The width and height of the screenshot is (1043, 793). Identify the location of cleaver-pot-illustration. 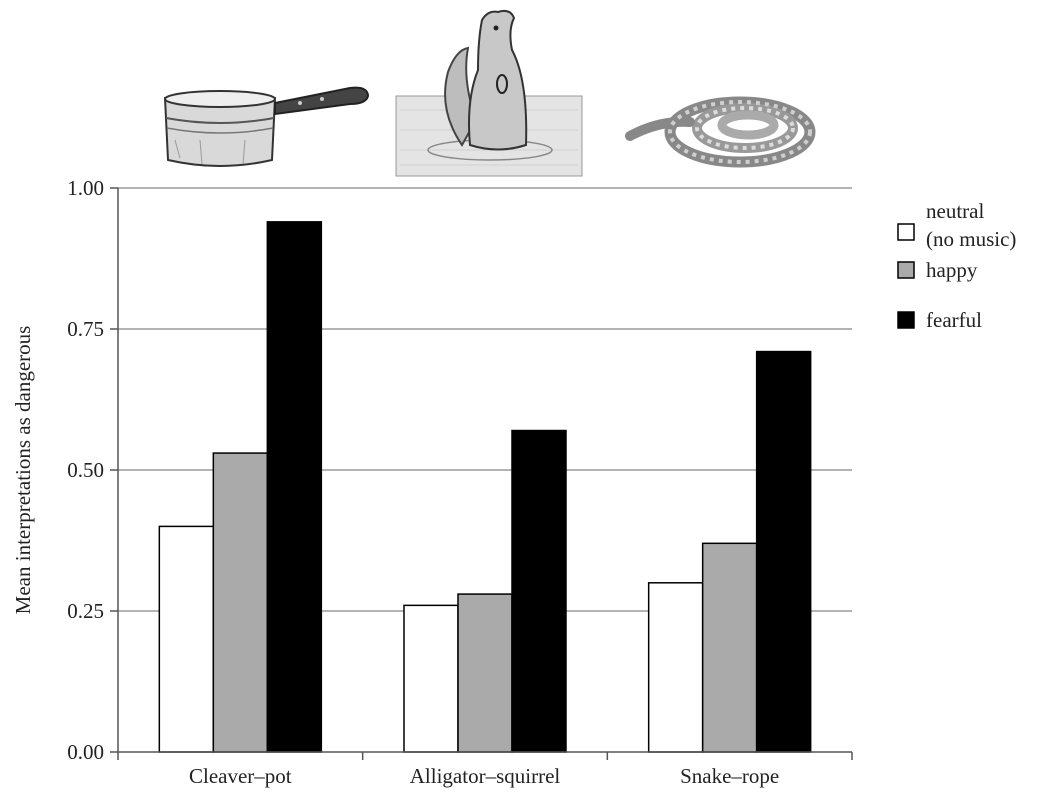
(266, 126).